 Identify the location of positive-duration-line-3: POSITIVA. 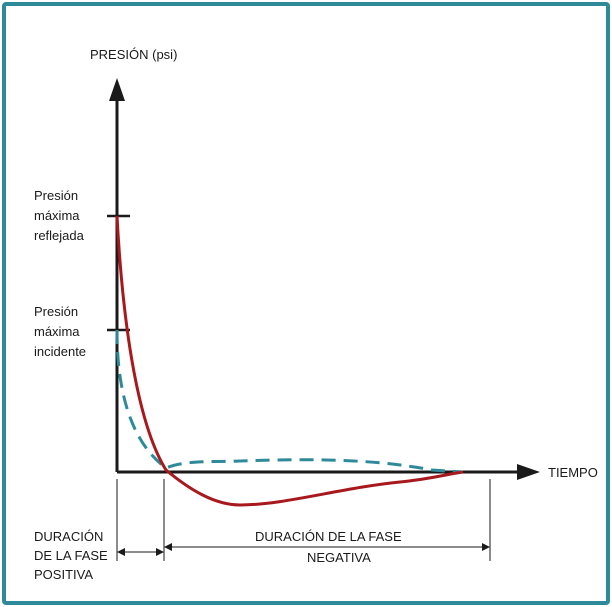
(63, 574).